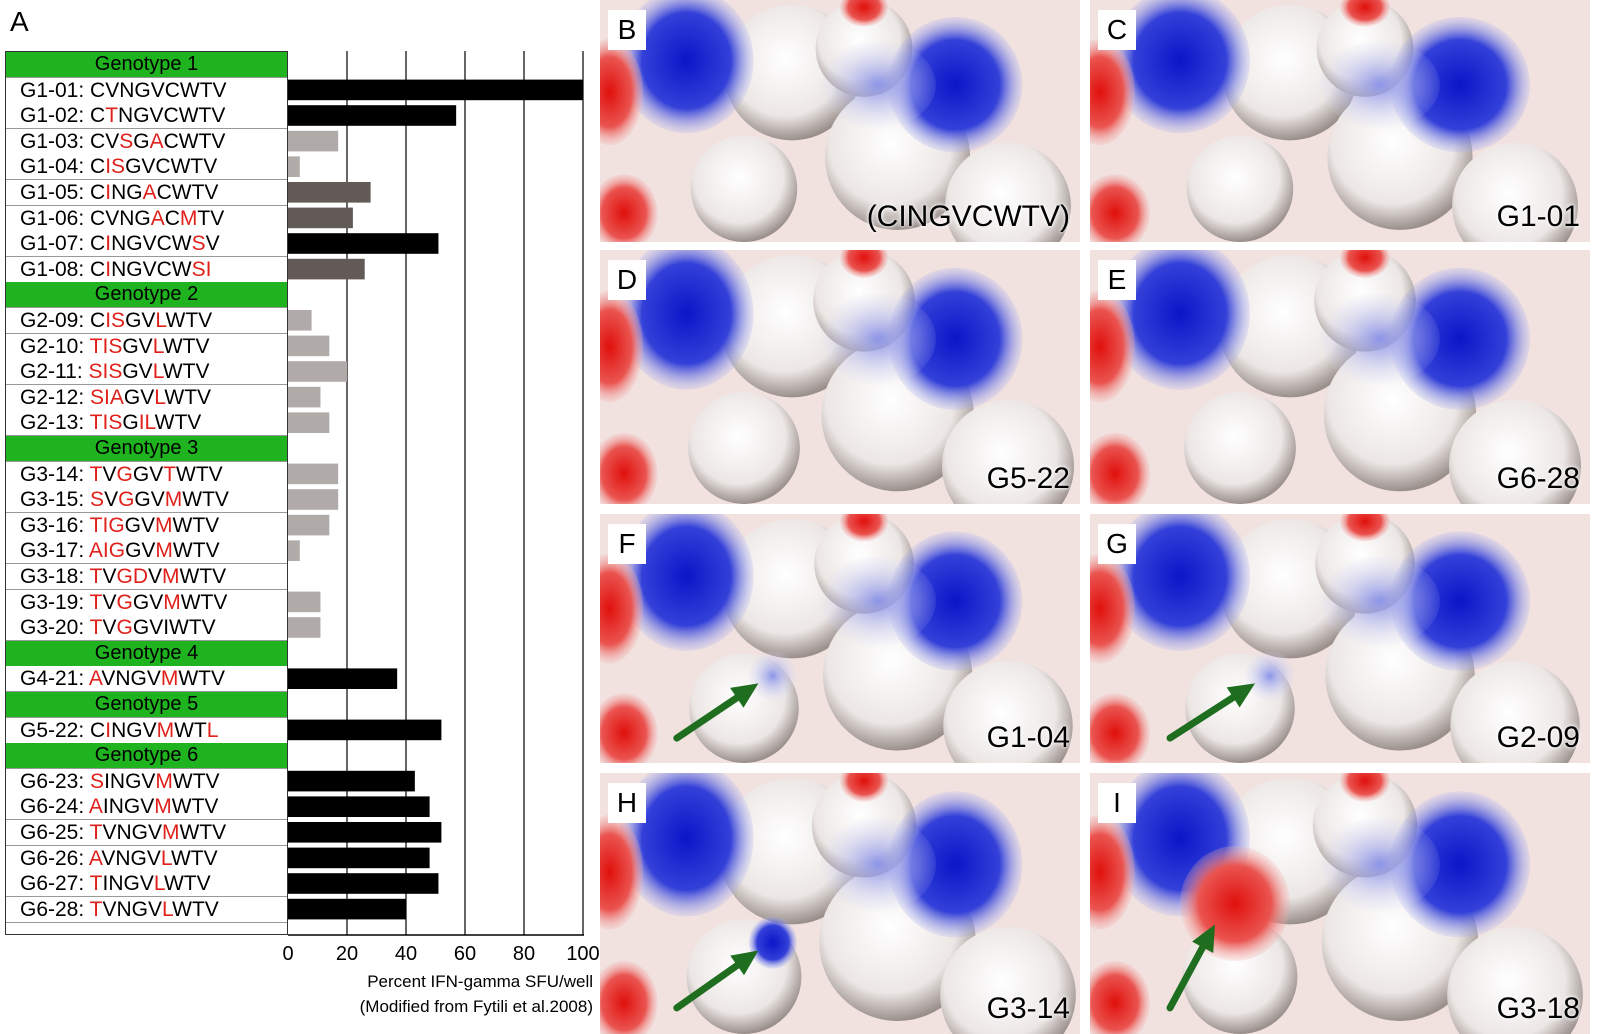  I want to click on peptide-label: G3-15: SVGGVMWTV, so click(146, 500).